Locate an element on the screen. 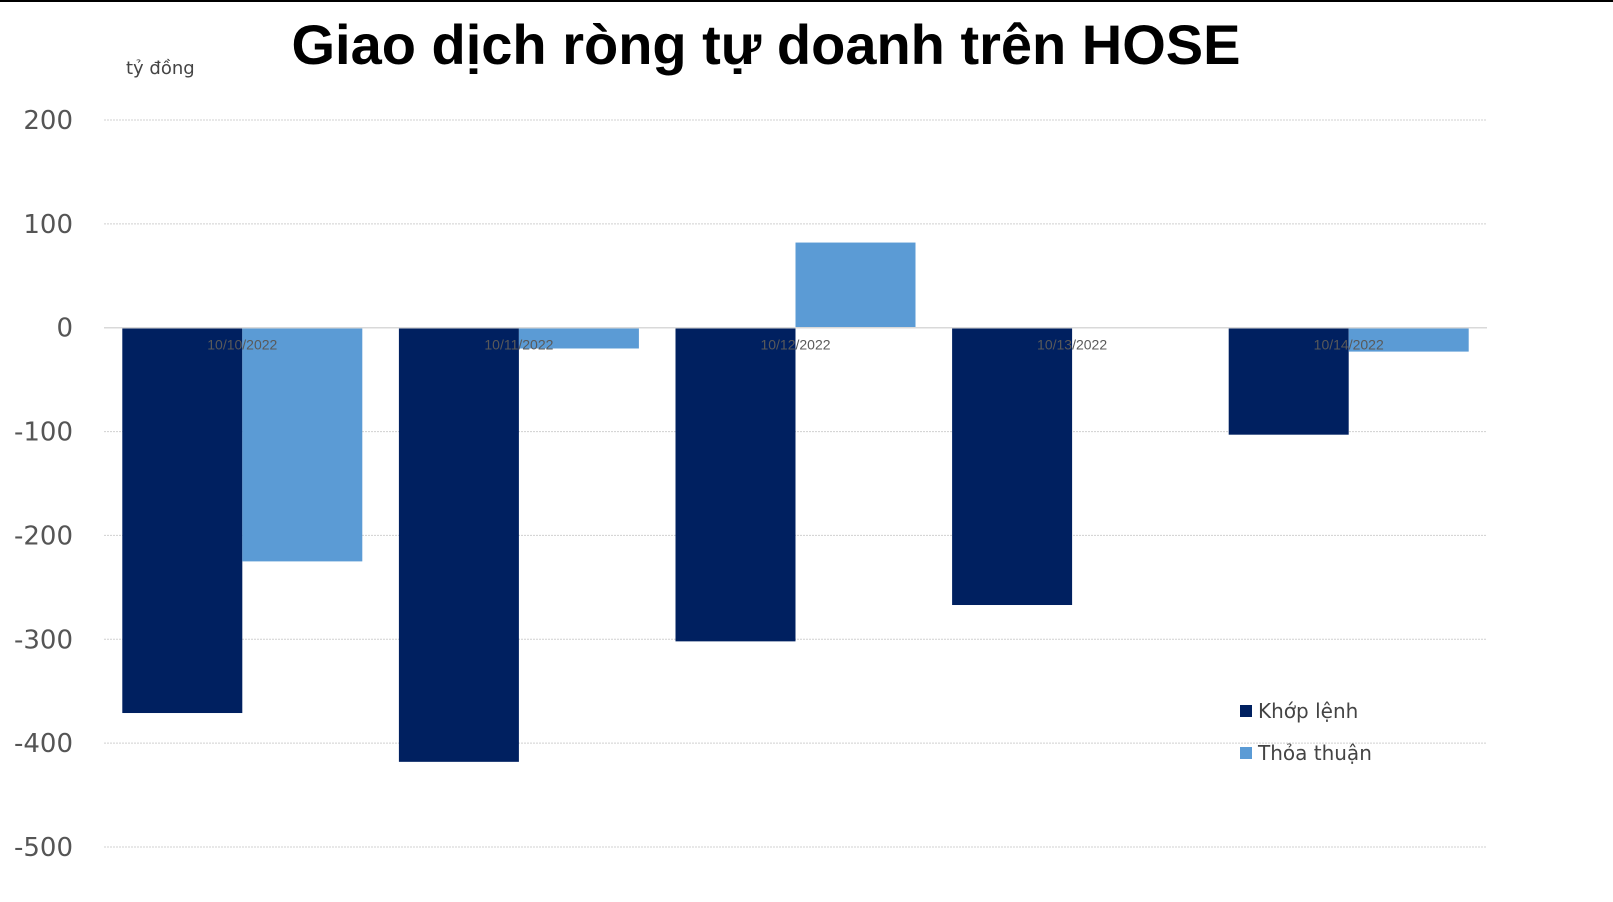 This screenshot has width=1613, height=902. x-tick-label: 10/11/2022 is located at coordinates (518, 345).